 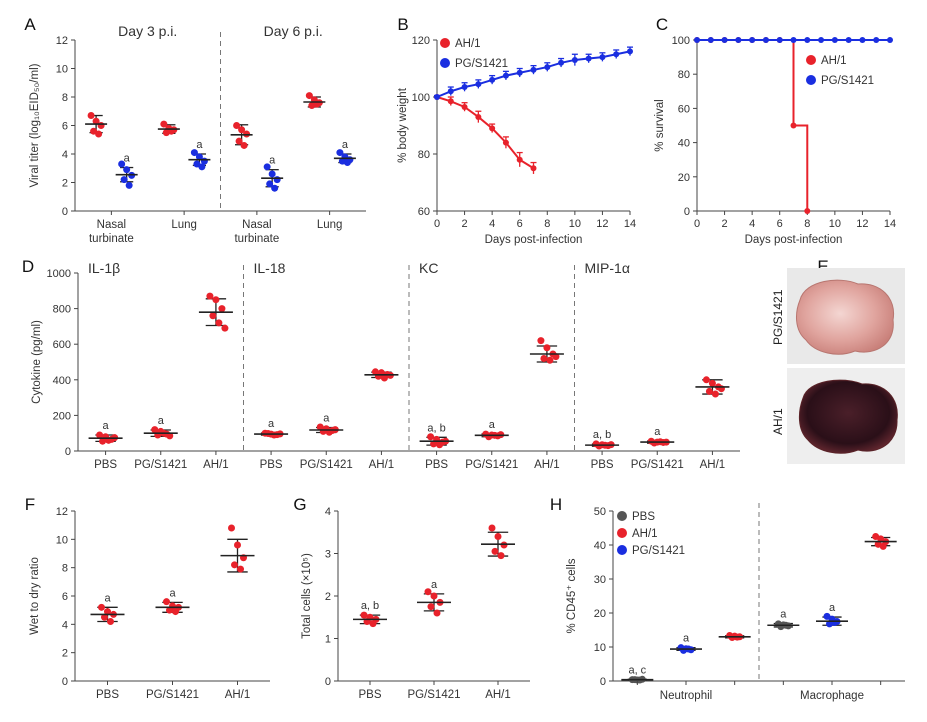 I want to click on y-tick-label: 4, so click(x=65, y=155).